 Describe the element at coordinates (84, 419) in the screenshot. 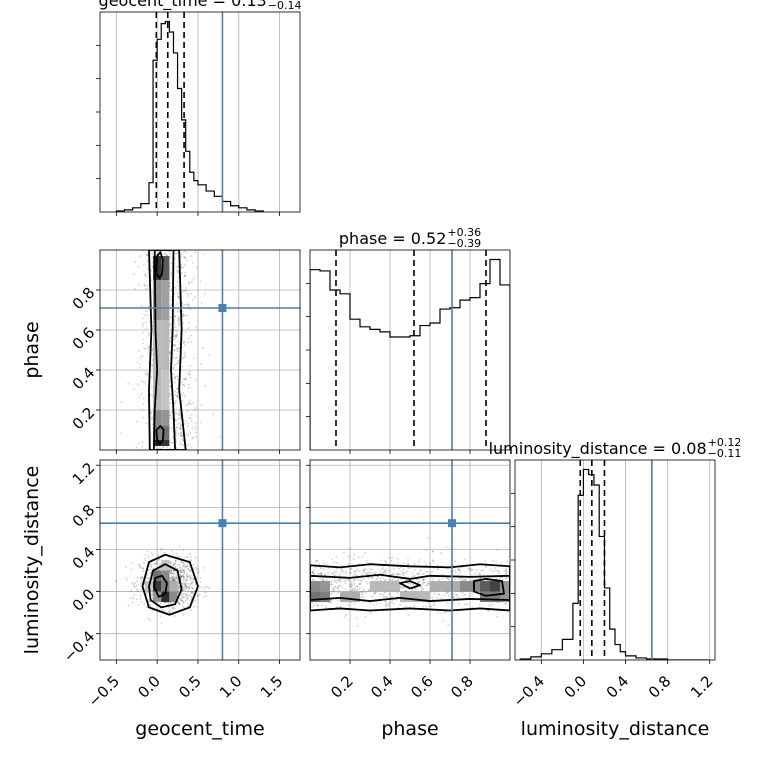

I see `y-tick-label: 0.2` at that location.